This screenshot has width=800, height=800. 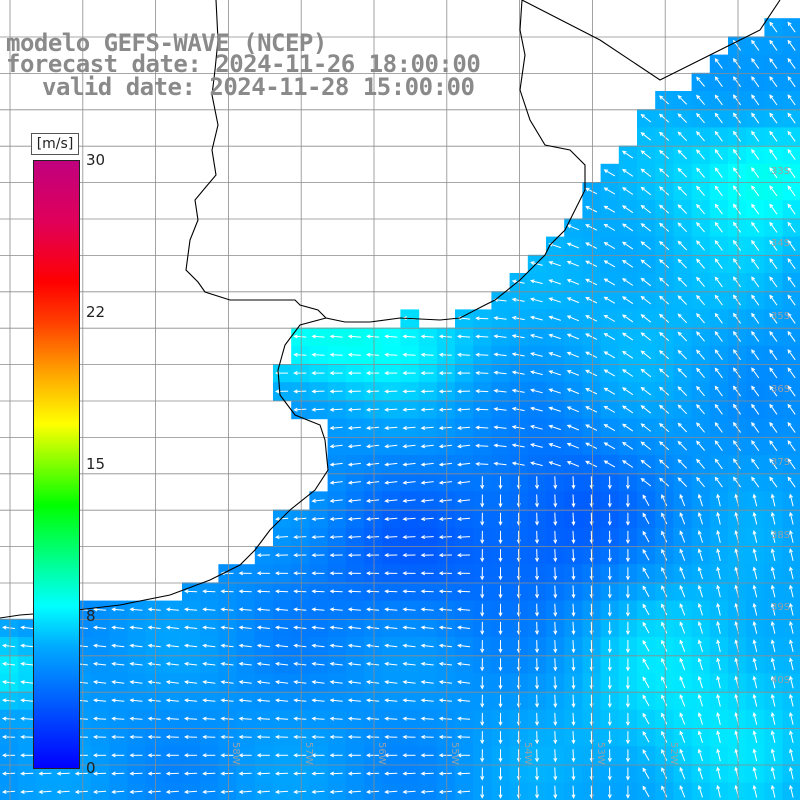 What do you see at coordinates (55, 144) in the screenshot?
I see `colorbar-unit: [m/s]` at bounding box center [55, 144].